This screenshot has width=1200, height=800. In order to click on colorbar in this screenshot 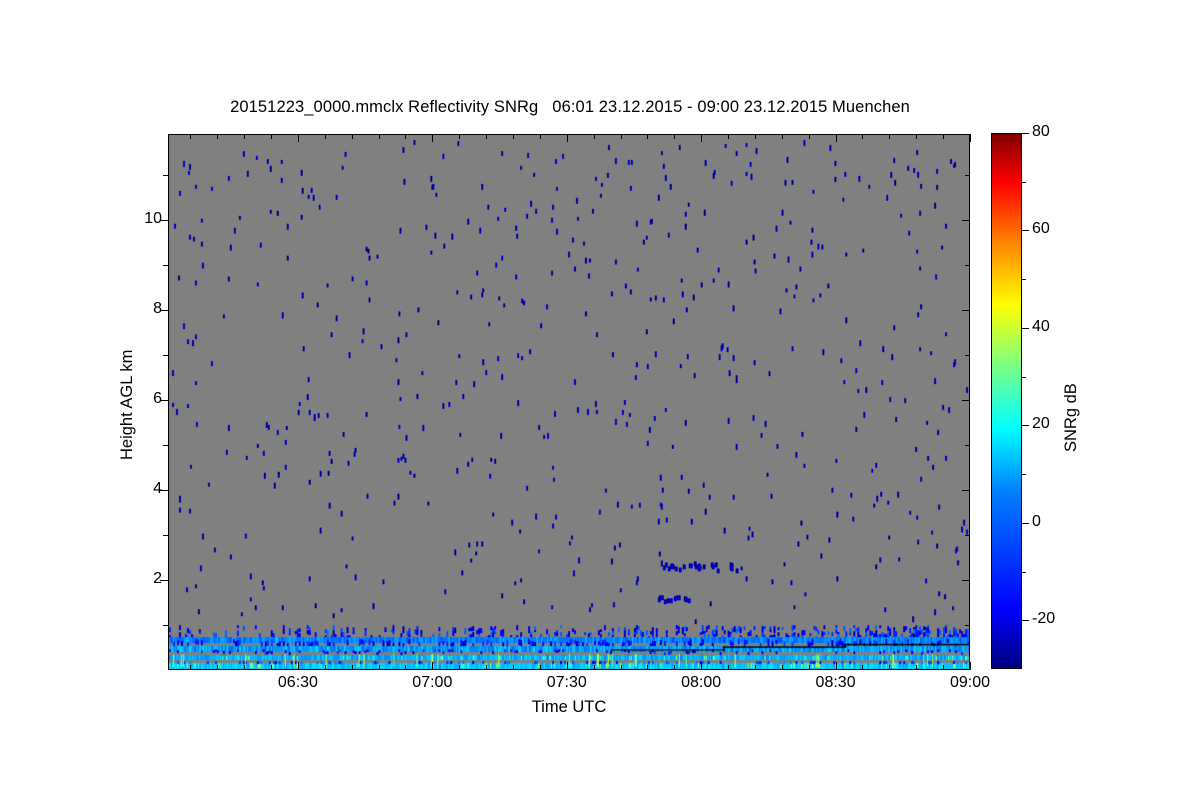, I will do `click(1006, 401)`.